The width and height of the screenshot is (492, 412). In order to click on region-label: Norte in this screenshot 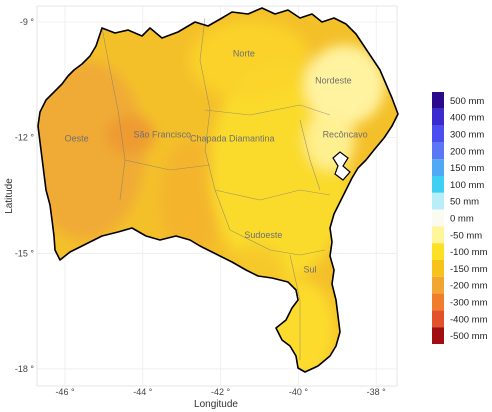, I will do `click(244, 54)`.